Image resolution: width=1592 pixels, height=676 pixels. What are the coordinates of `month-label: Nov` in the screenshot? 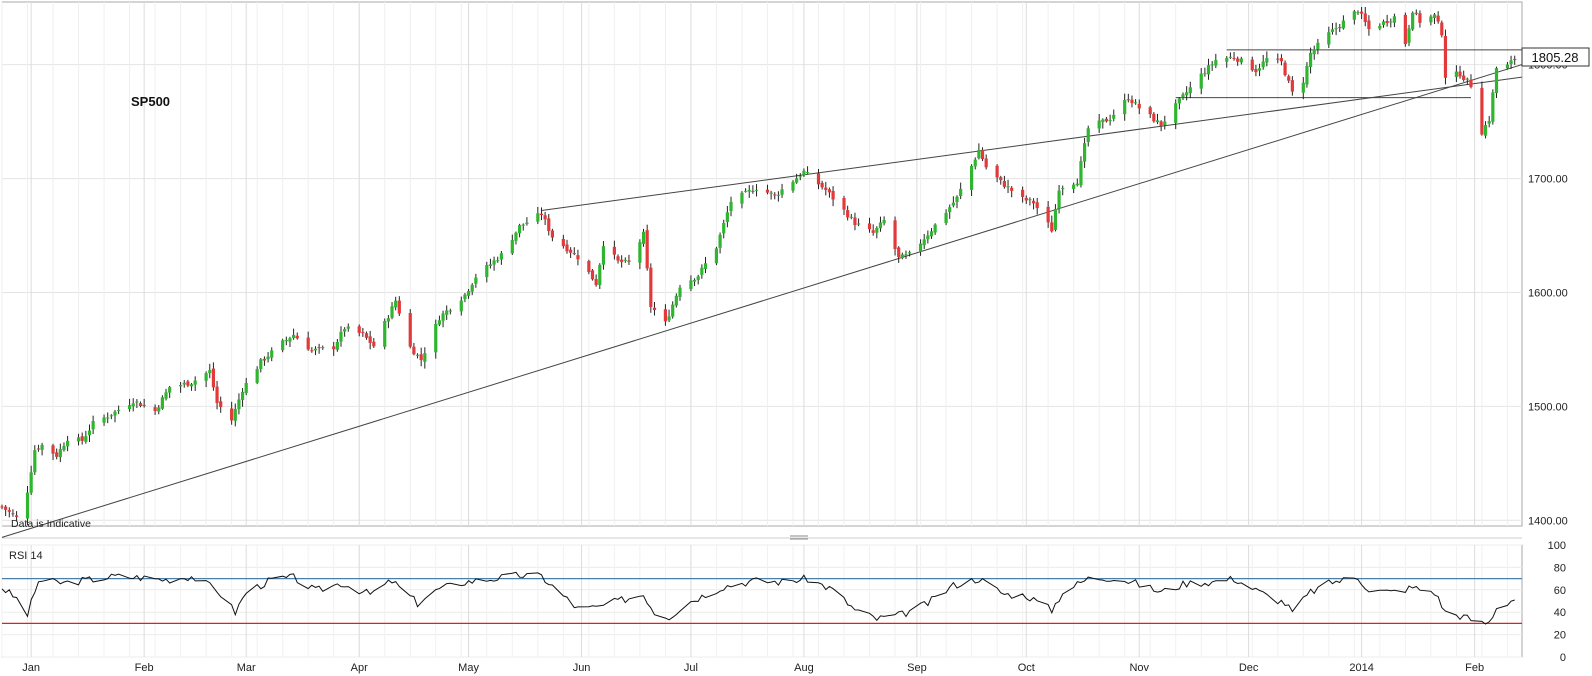 It's located at (1139, 668).